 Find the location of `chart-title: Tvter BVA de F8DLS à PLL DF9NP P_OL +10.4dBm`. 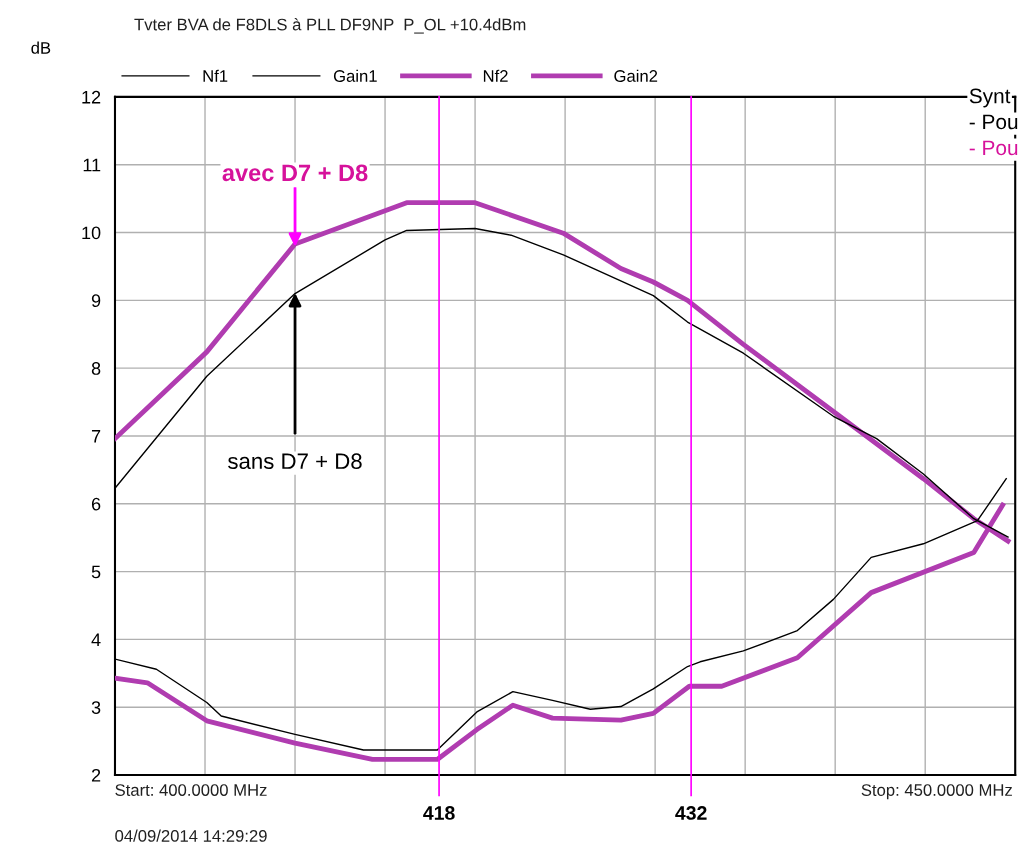

chart-title: Tvter BVA de F8DLS à PLL DF9NP P_OL +10.4dBm is located at coordinates (330, 26).